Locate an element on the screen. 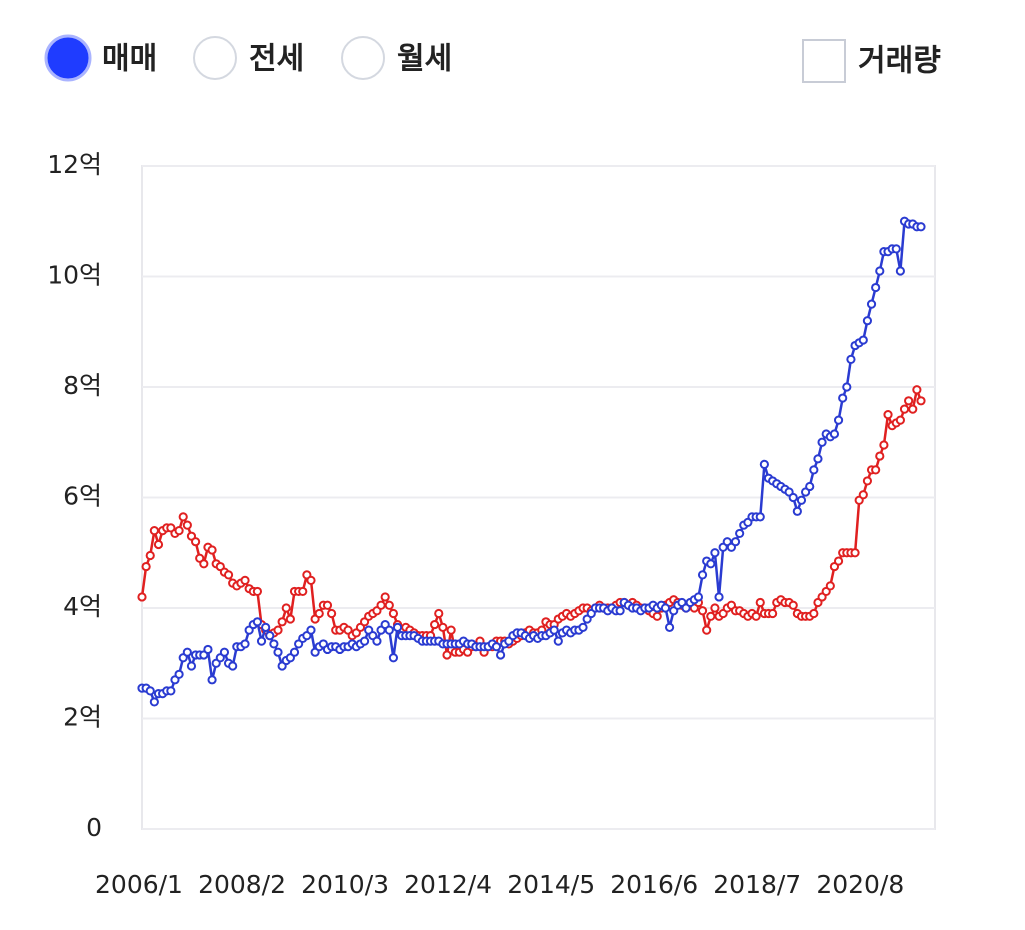  checkbox: 거래량 is located at coordinates (871, 61).